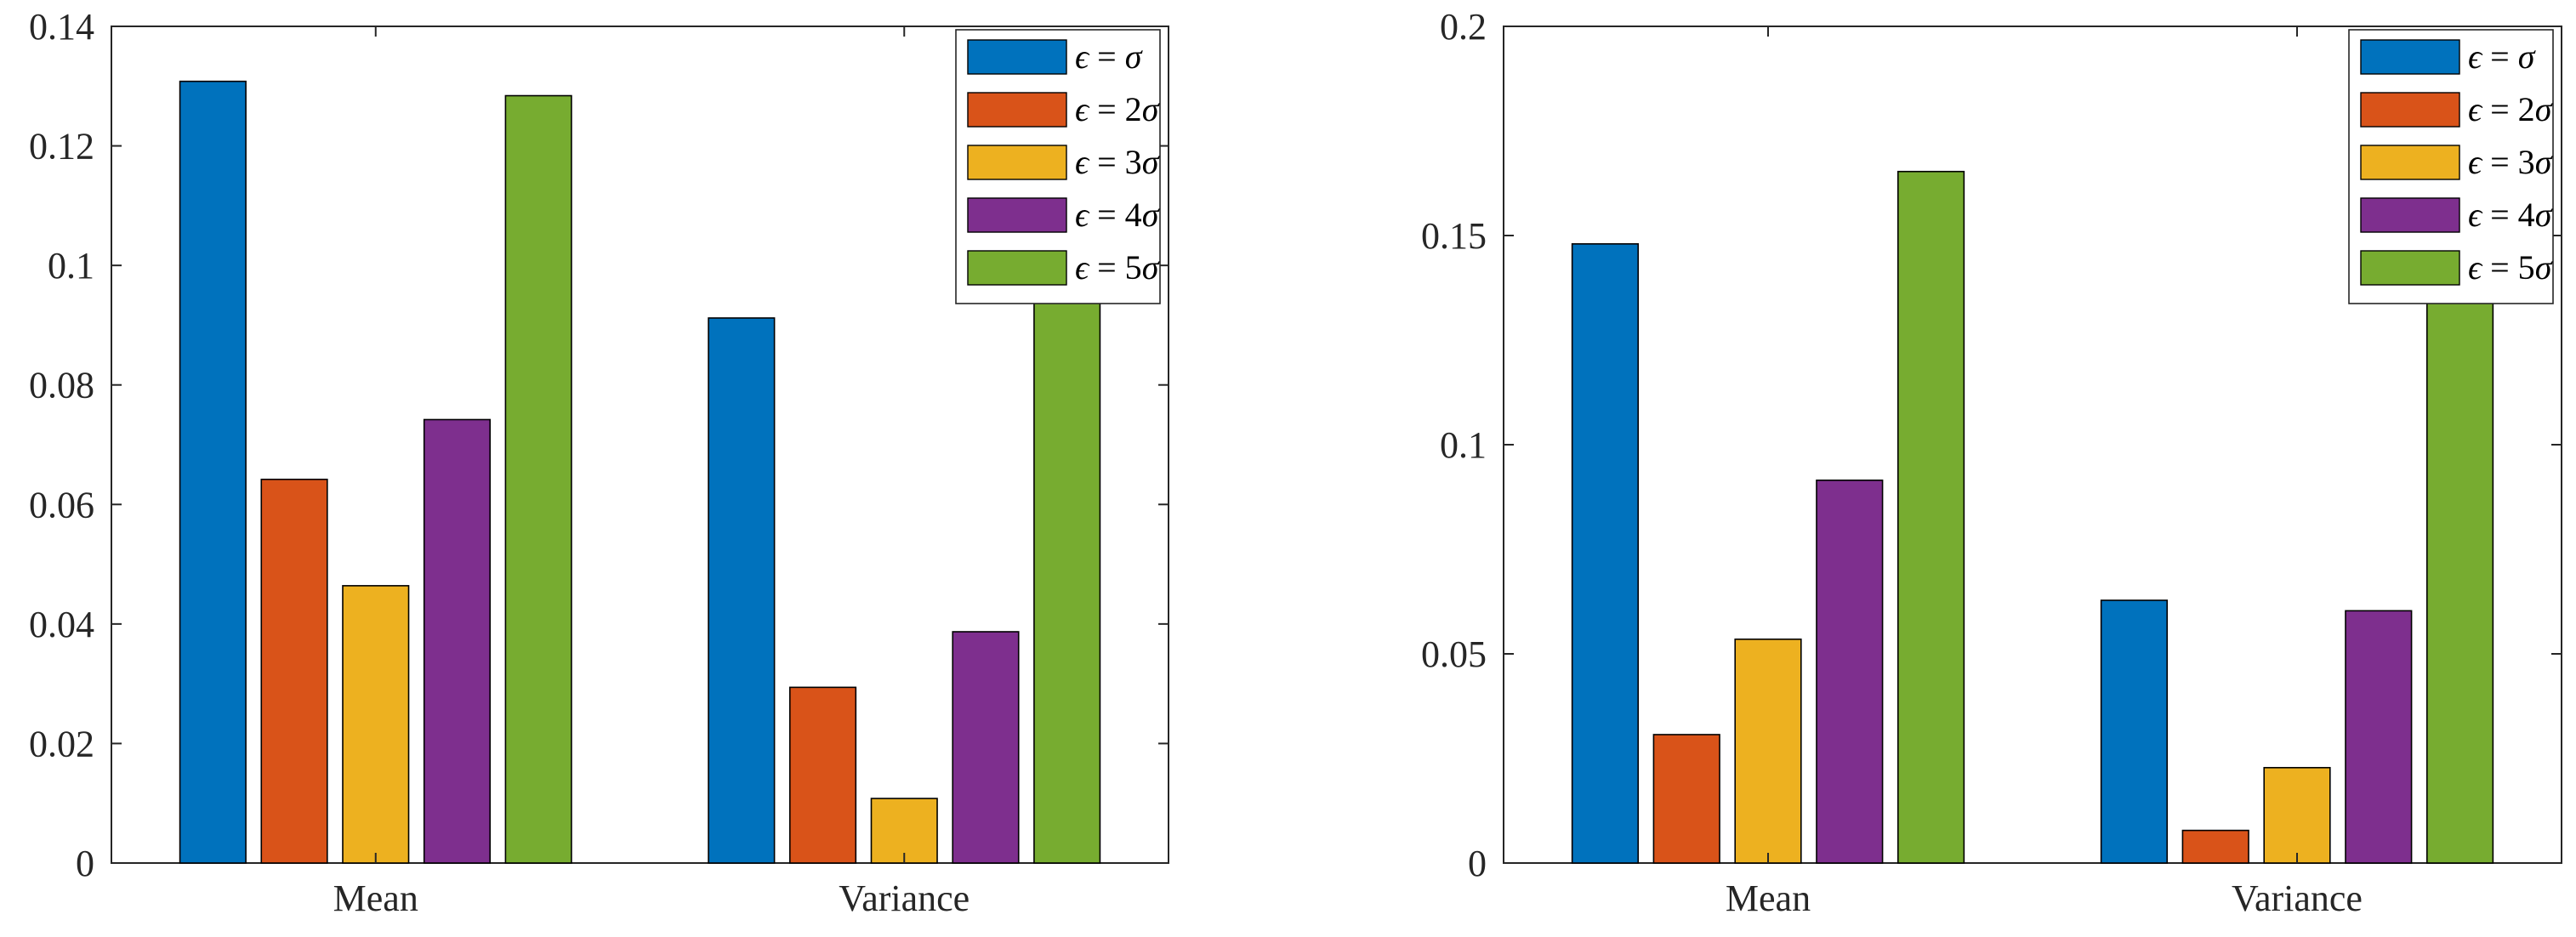 The width and height of the screenshot is (2576, 937). I want to click on y-tick-label: 0.14, so click(61, 27).